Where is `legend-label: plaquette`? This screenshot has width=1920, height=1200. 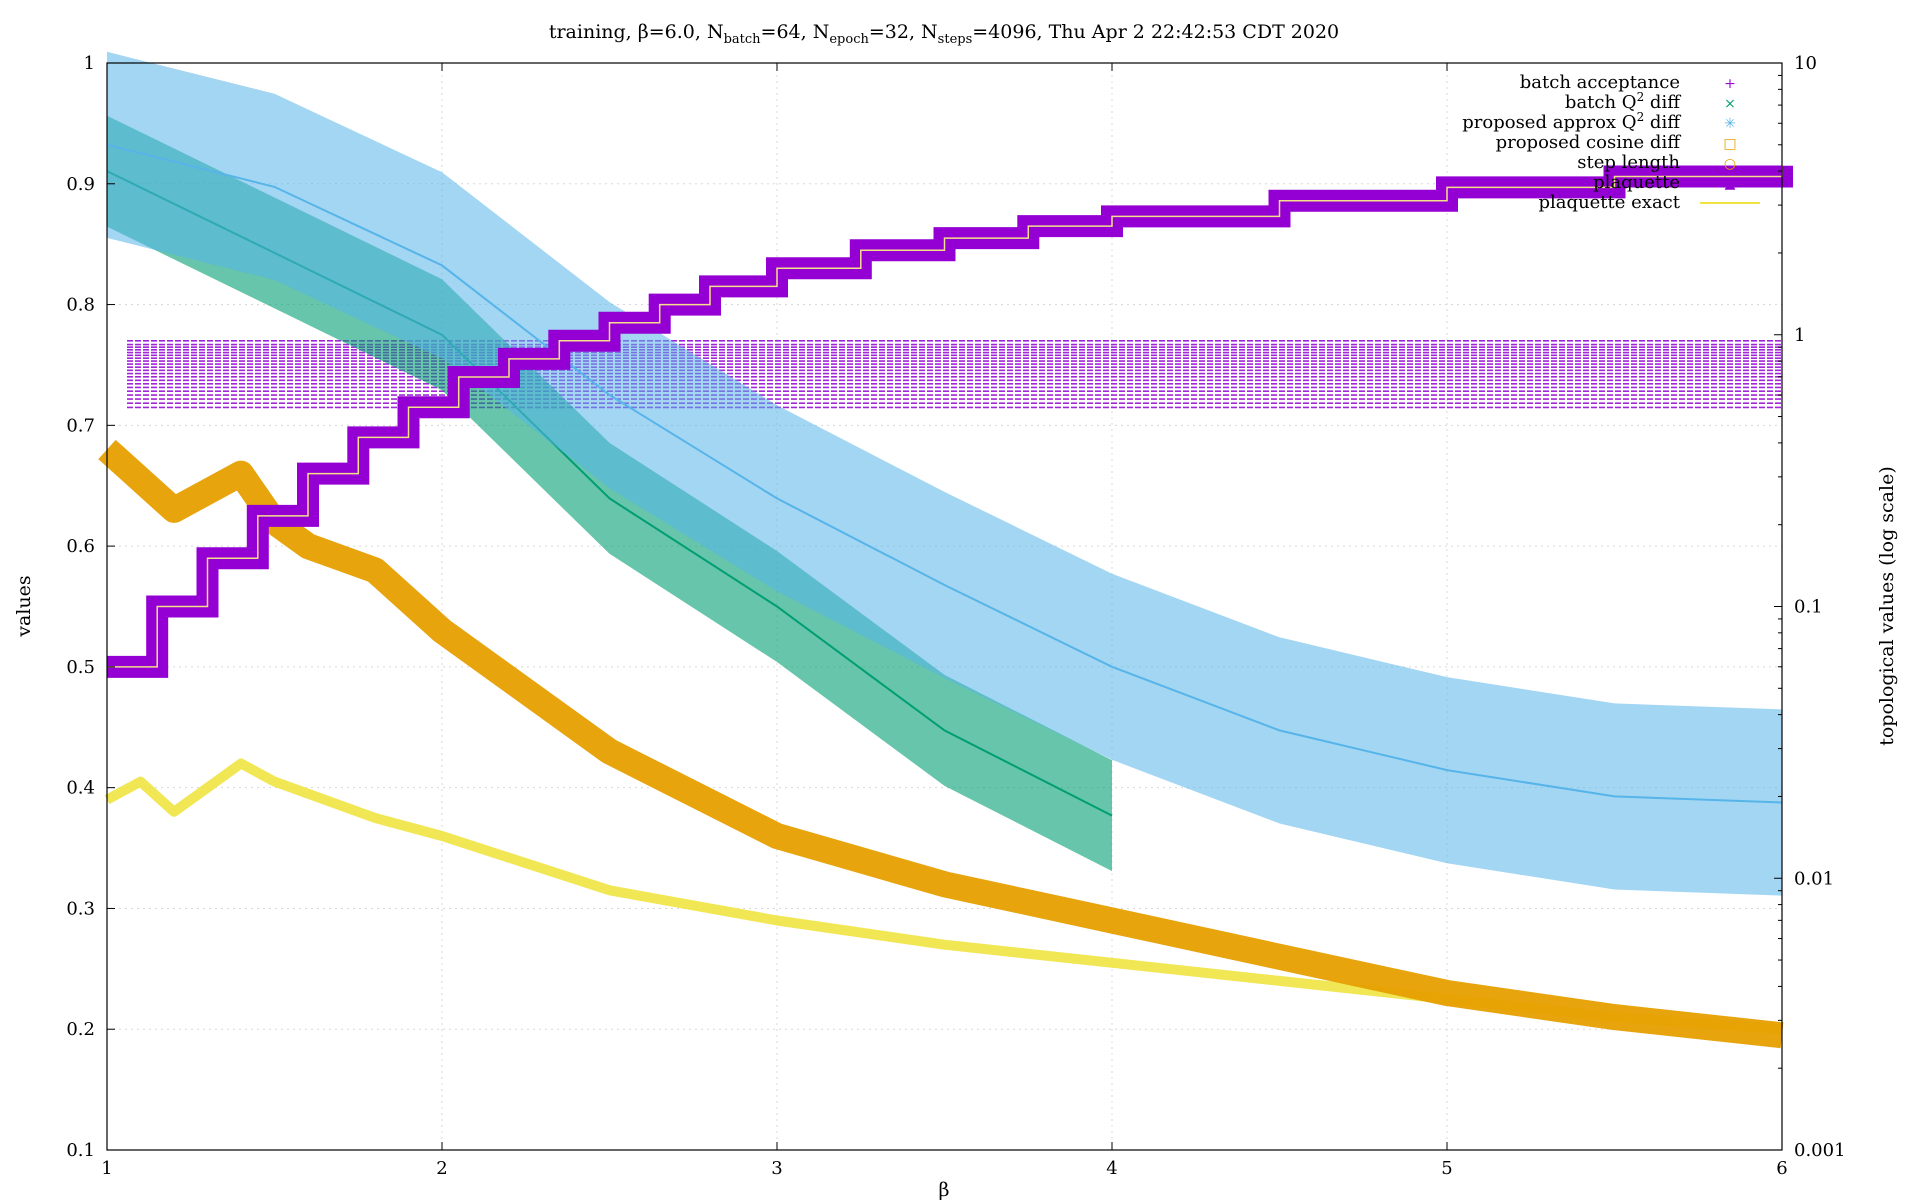
legend-label: plaquette is located at coordinates (1636, 182).